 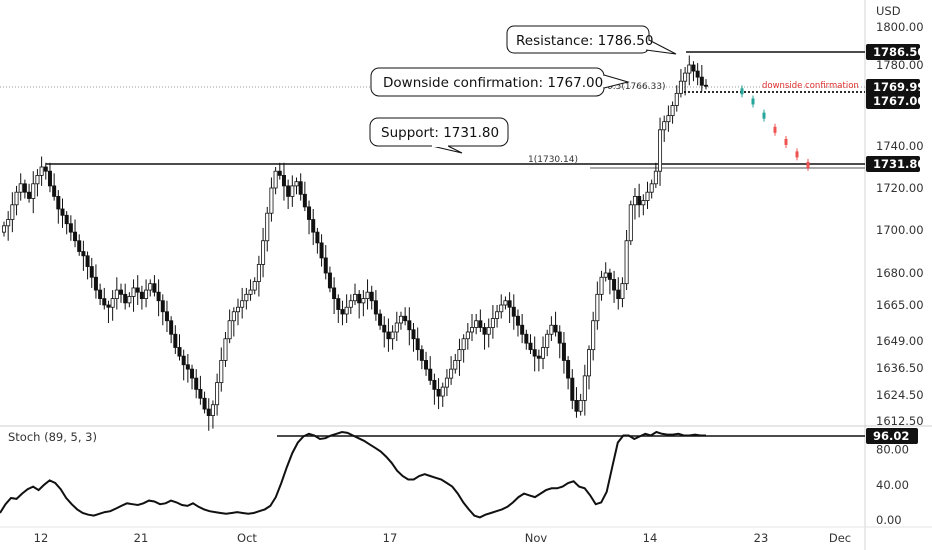 I want to click on price-badge-label: 1767.00, so click(x=899, y=101).